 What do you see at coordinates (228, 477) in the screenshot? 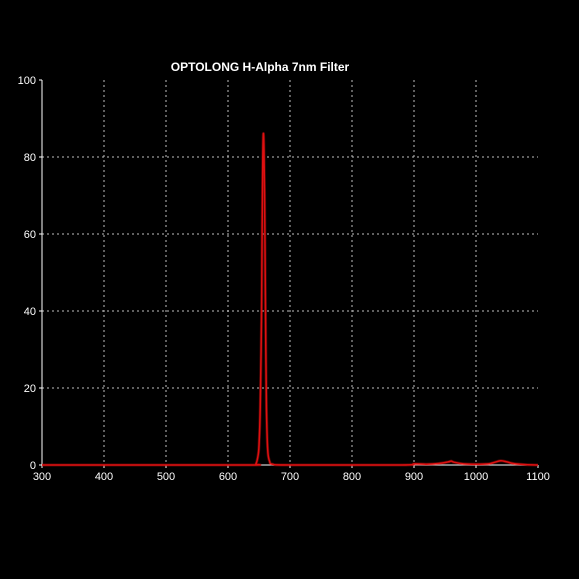
I see `x-tick-label: 600` at bounding box center [228, 477].